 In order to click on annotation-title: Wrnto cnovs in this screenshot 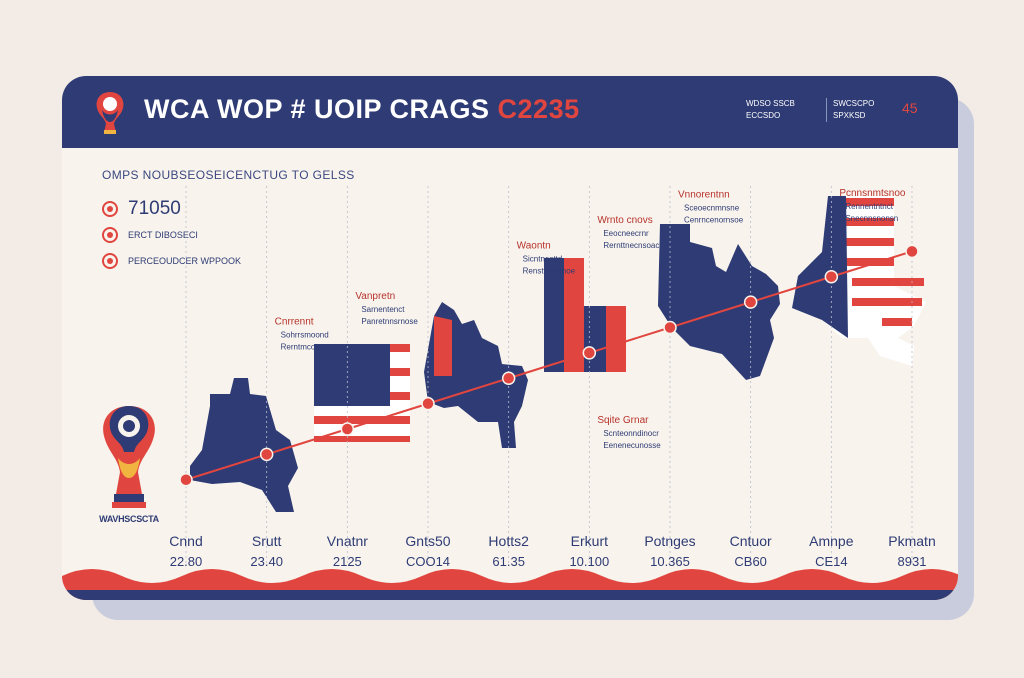, I will do `click(624, 220)`.